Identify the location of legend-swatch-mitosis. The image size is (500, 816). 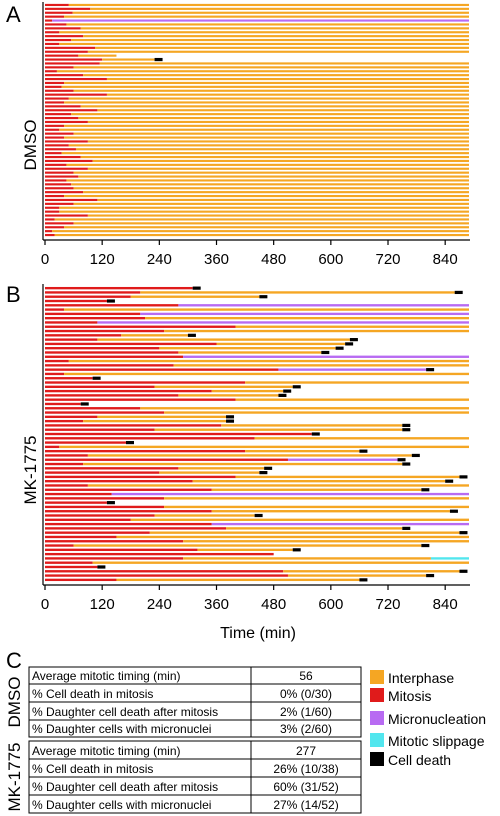
(377, 695).